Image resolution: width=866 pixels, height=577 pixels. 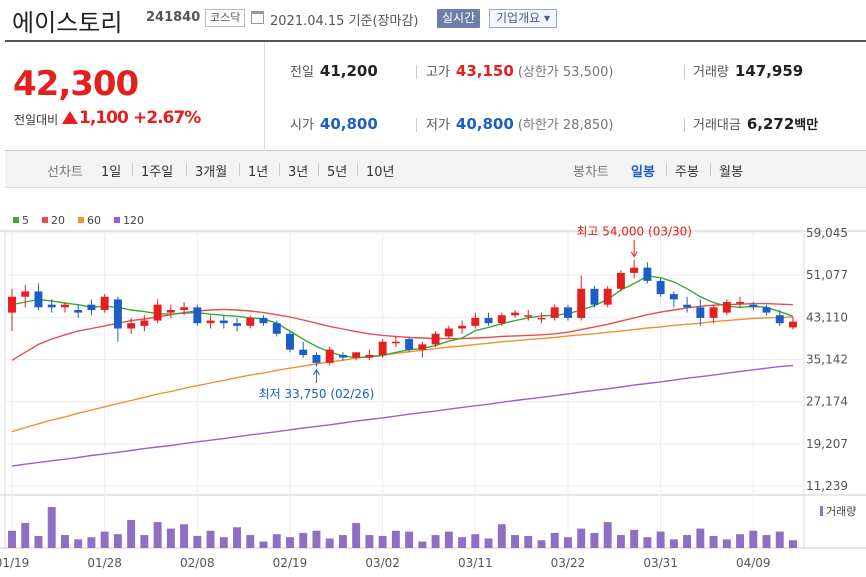 I want to click on period-1w: 1주일, so click(x=157, y=172).